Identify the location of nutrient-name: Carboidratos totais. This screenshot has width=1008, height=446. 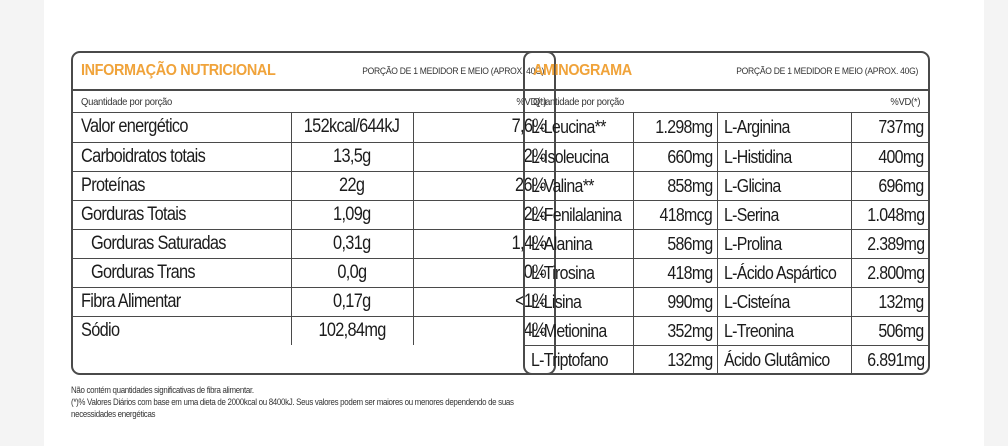
(182, 157).